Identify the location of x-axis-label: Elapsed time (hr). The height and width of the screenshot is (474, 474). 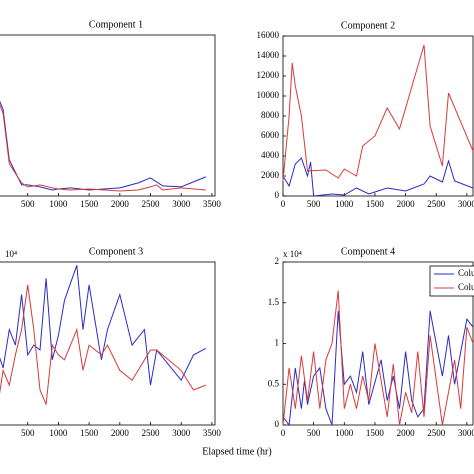
(236, 451).